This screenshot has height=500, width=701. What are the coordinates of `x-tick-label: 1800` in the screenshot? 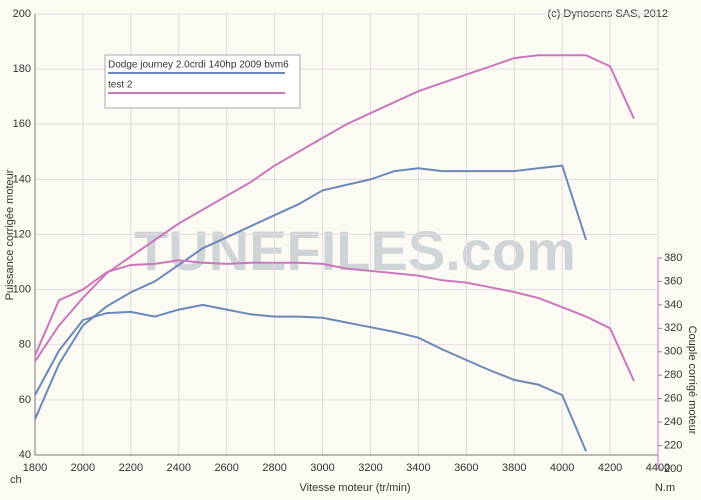 It's located at (35, 468).